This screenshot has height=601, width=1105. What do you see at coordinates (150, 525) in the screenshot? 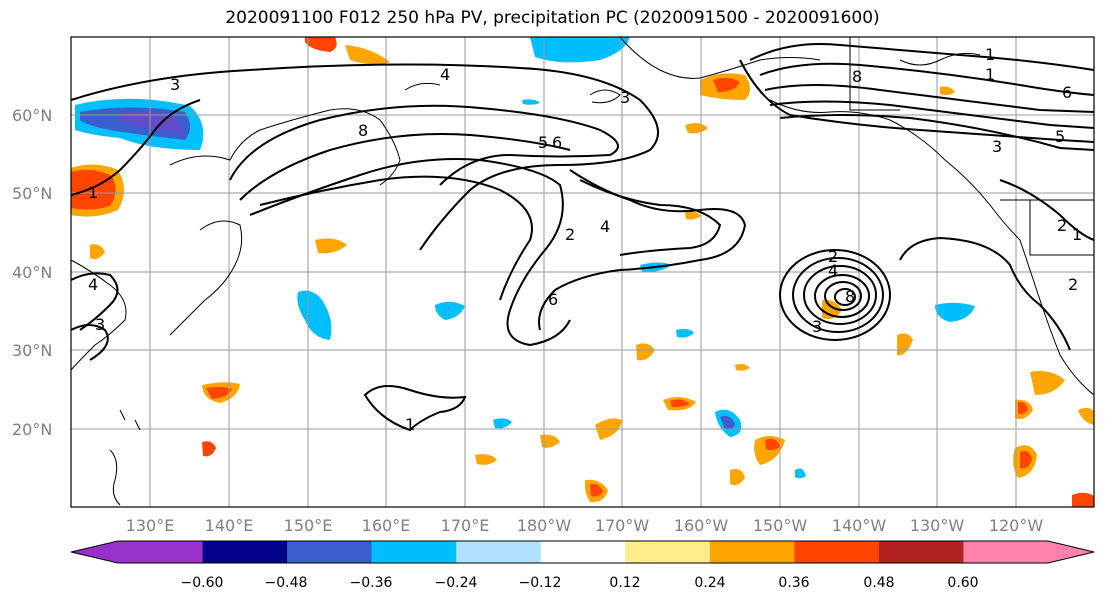
I see `longitude-label: 130°E` at bounding box center [150, 525].